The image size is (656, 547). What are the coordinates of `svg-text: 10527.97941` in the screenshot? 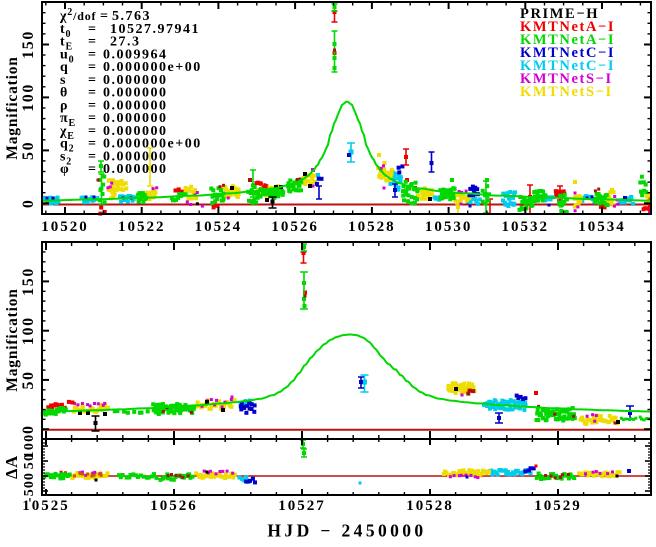 It's located at (155, 29).